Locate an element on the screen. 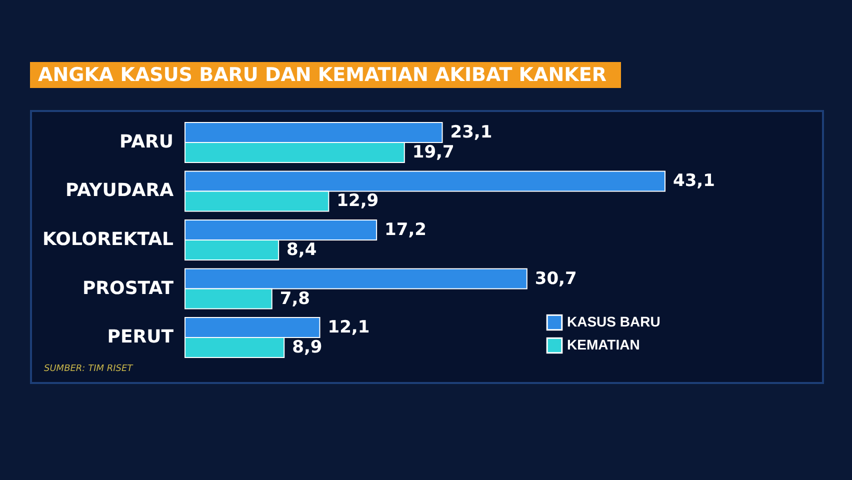 This screenshot has height=480, width=852. data-label: 30,7 is located at coordinates (555, 278).